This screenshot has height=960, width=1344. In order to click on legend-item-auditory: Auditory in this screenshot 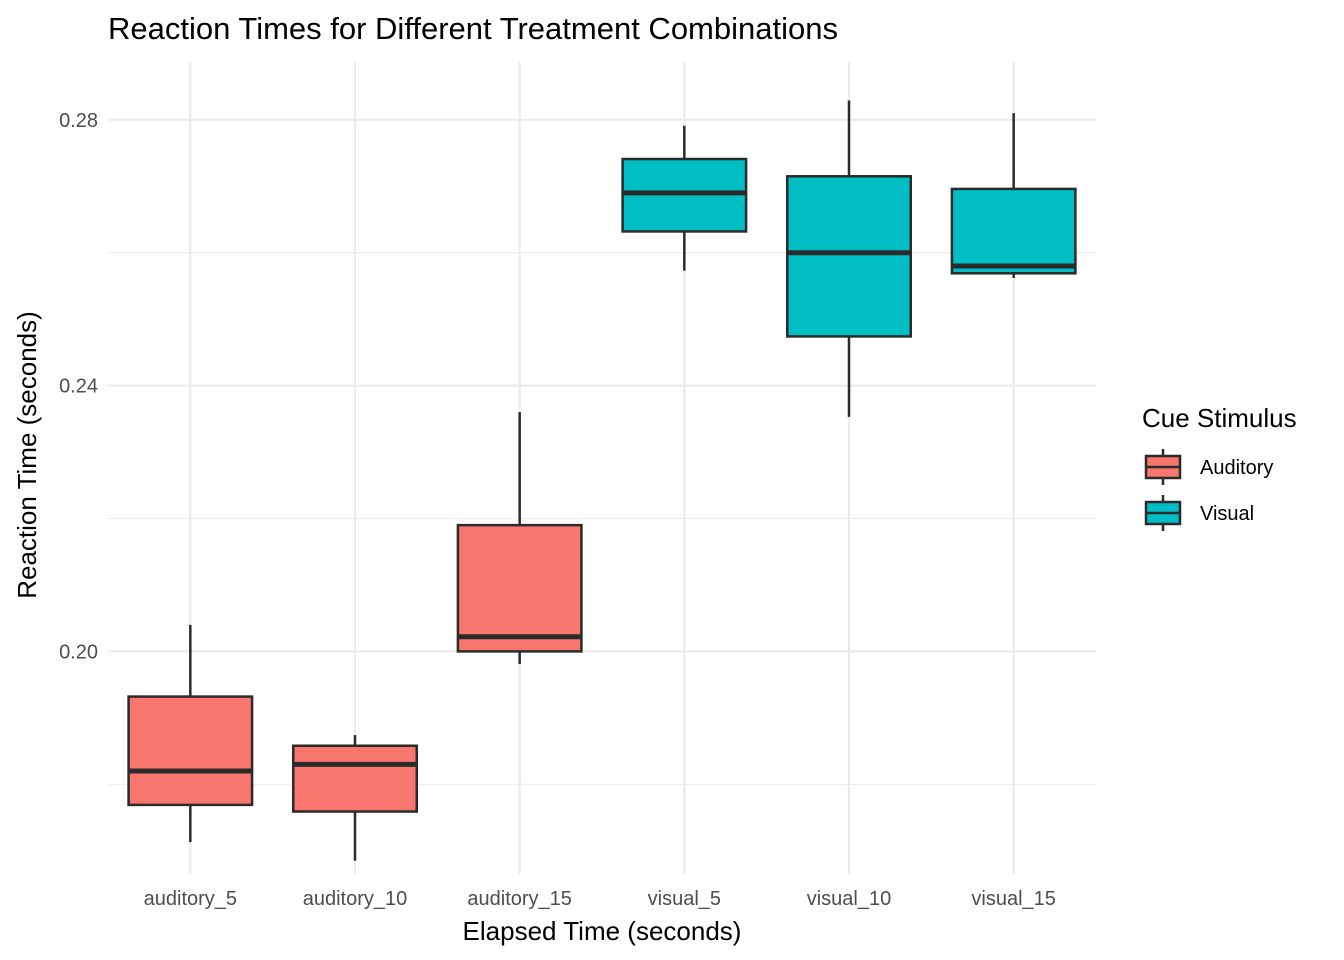, I will do `click(1208, 467)`.